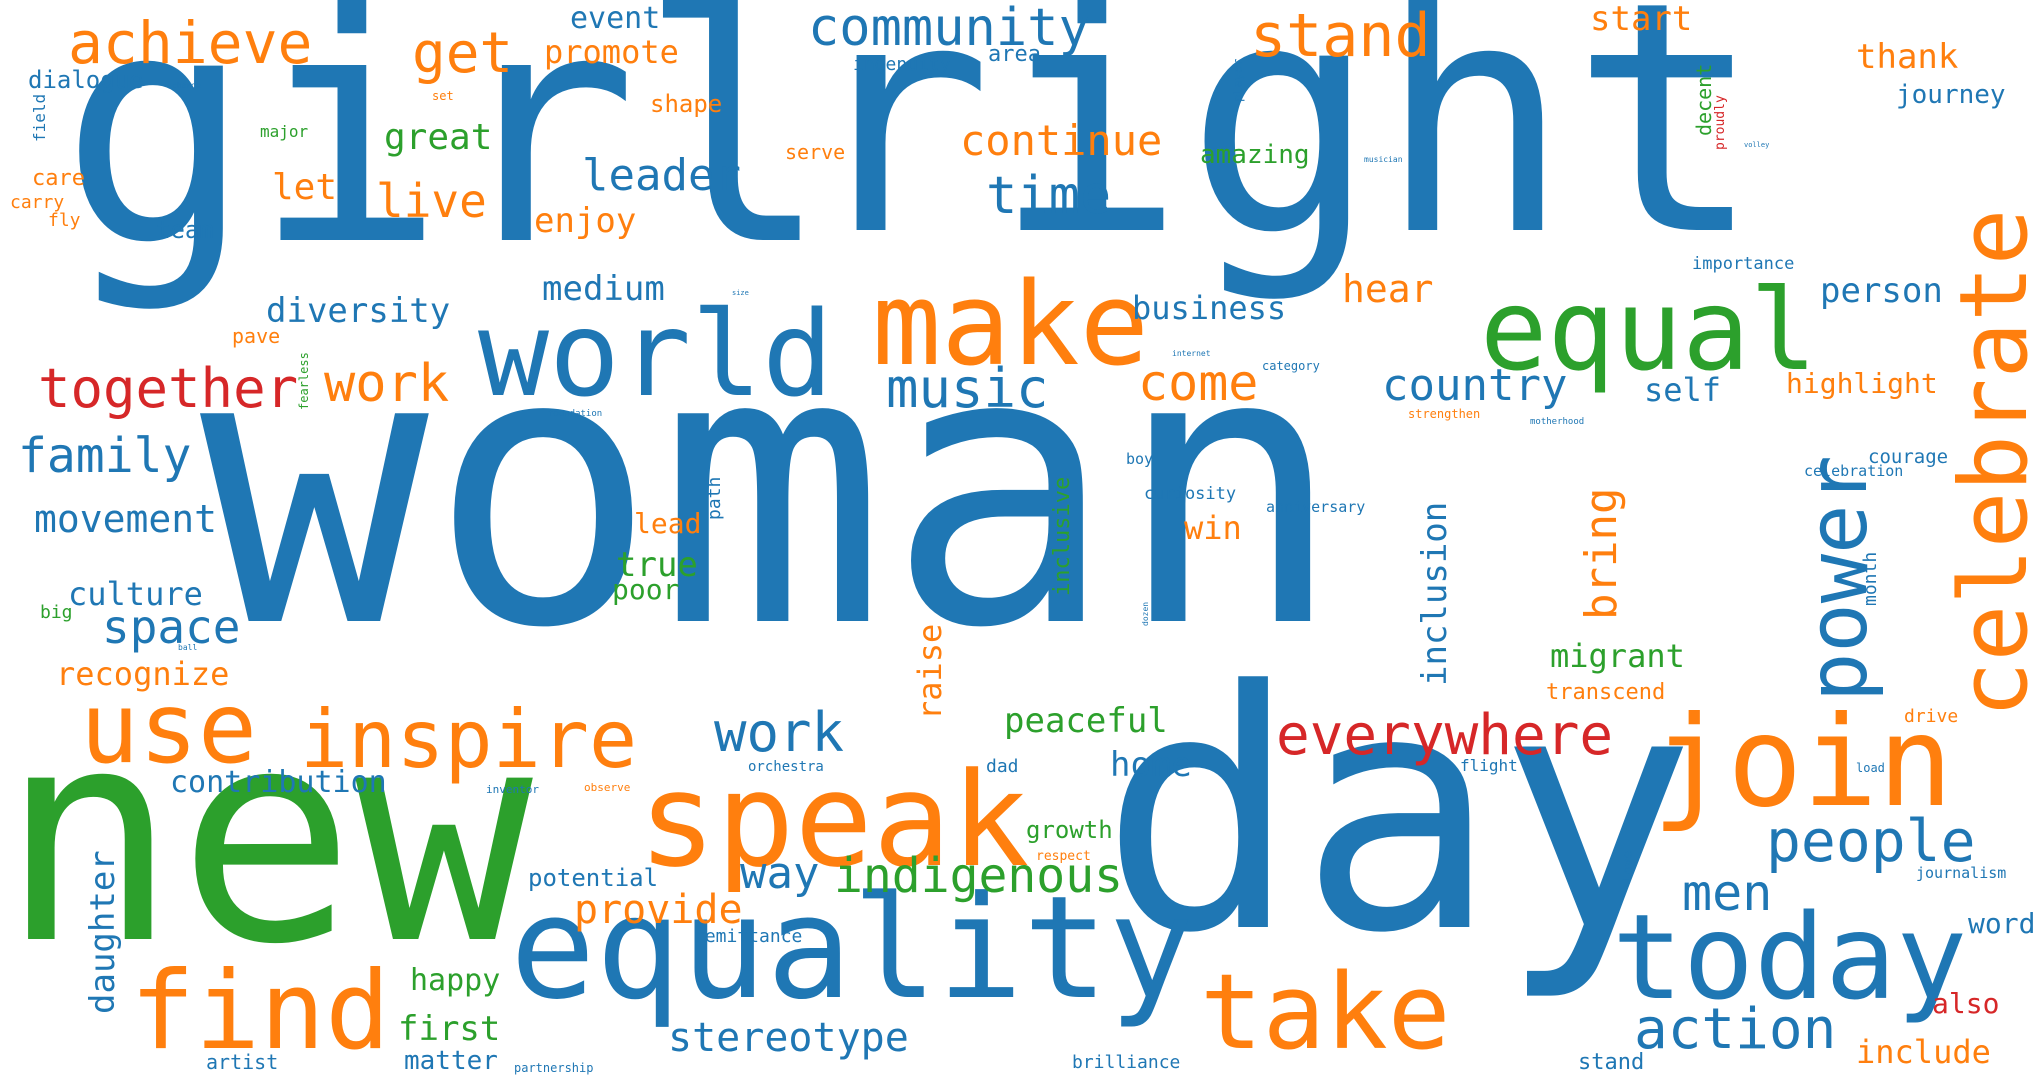 The height and width of the screenshot is (1080, 2040). I want to click on word-home: home, so click(1151, 765).